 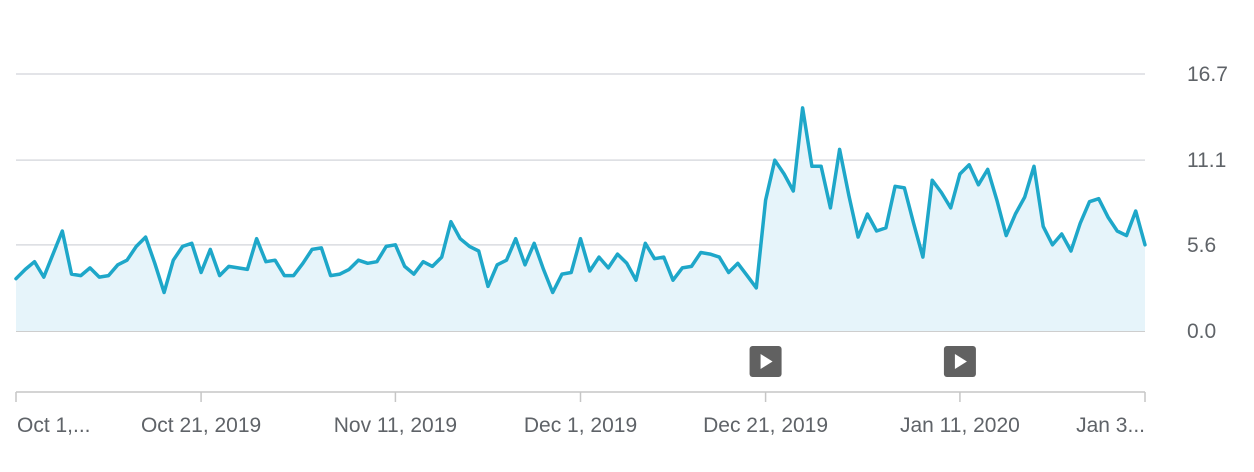 What do you see at coordinates (1201, 331) in the screenshot?
I see `y-tick-label: 0.0` at bounding box center [1201, 331].